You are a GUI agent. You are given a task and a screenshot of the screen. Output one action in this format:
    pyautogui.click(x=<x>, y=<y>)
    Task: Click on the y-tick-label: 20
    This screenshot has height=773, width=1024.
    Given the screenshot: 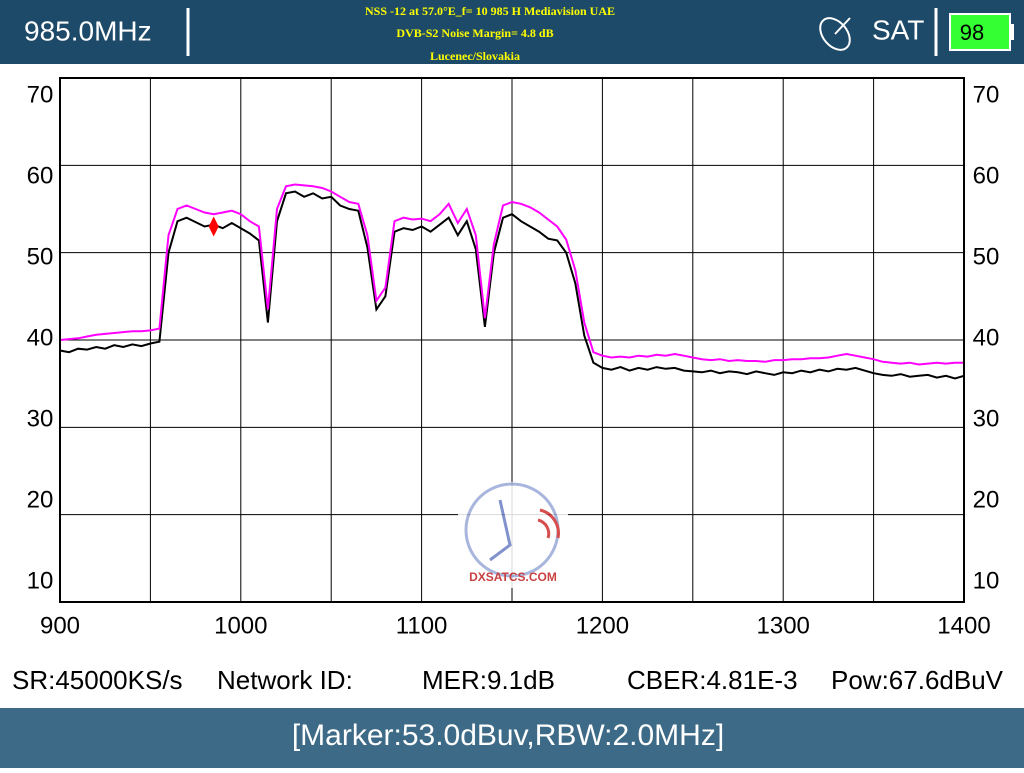 What is the action you would take?
    pyautogui.click(x=40, y=499)
    